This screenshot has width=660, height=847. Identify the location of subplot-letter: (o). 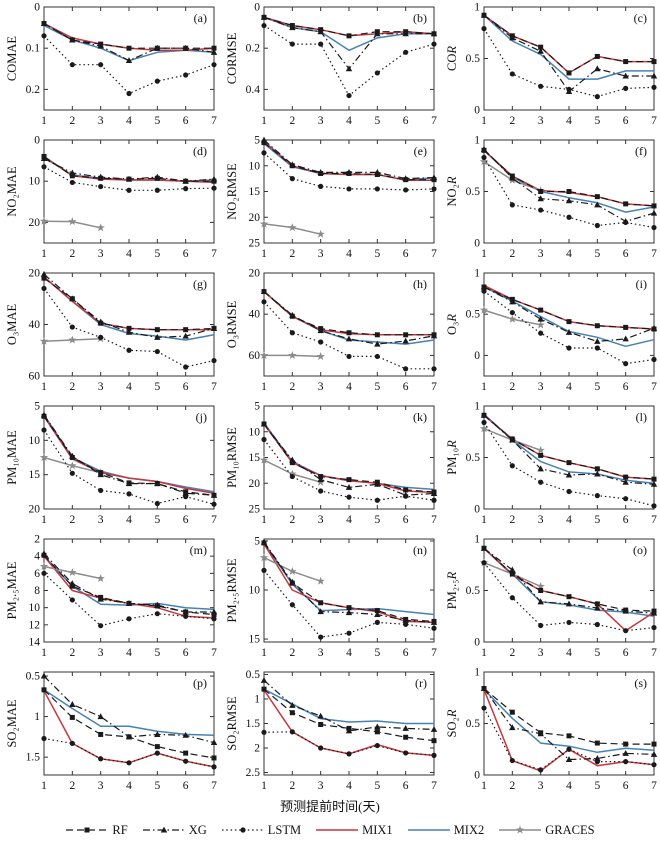
(640, 550).